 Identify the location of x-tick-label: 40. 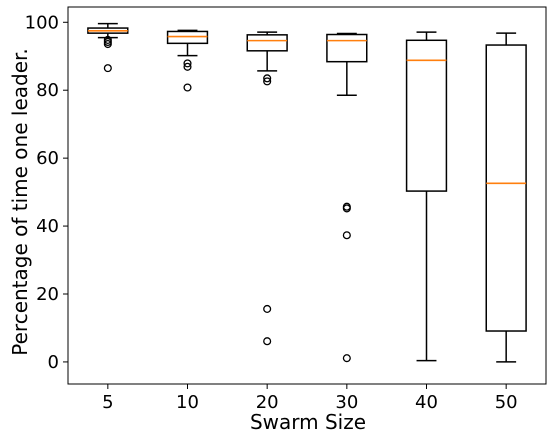
(426, 402).